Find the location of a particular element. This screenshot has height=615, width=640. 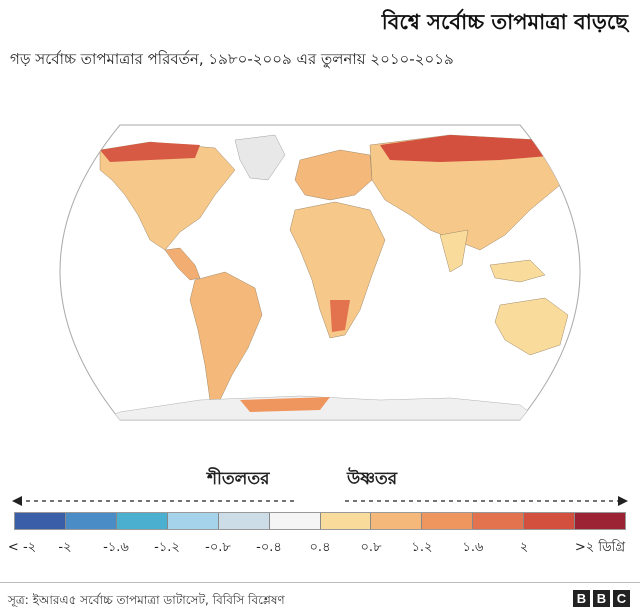

bbc-logo: B B C is located at coordinates (601, 598).